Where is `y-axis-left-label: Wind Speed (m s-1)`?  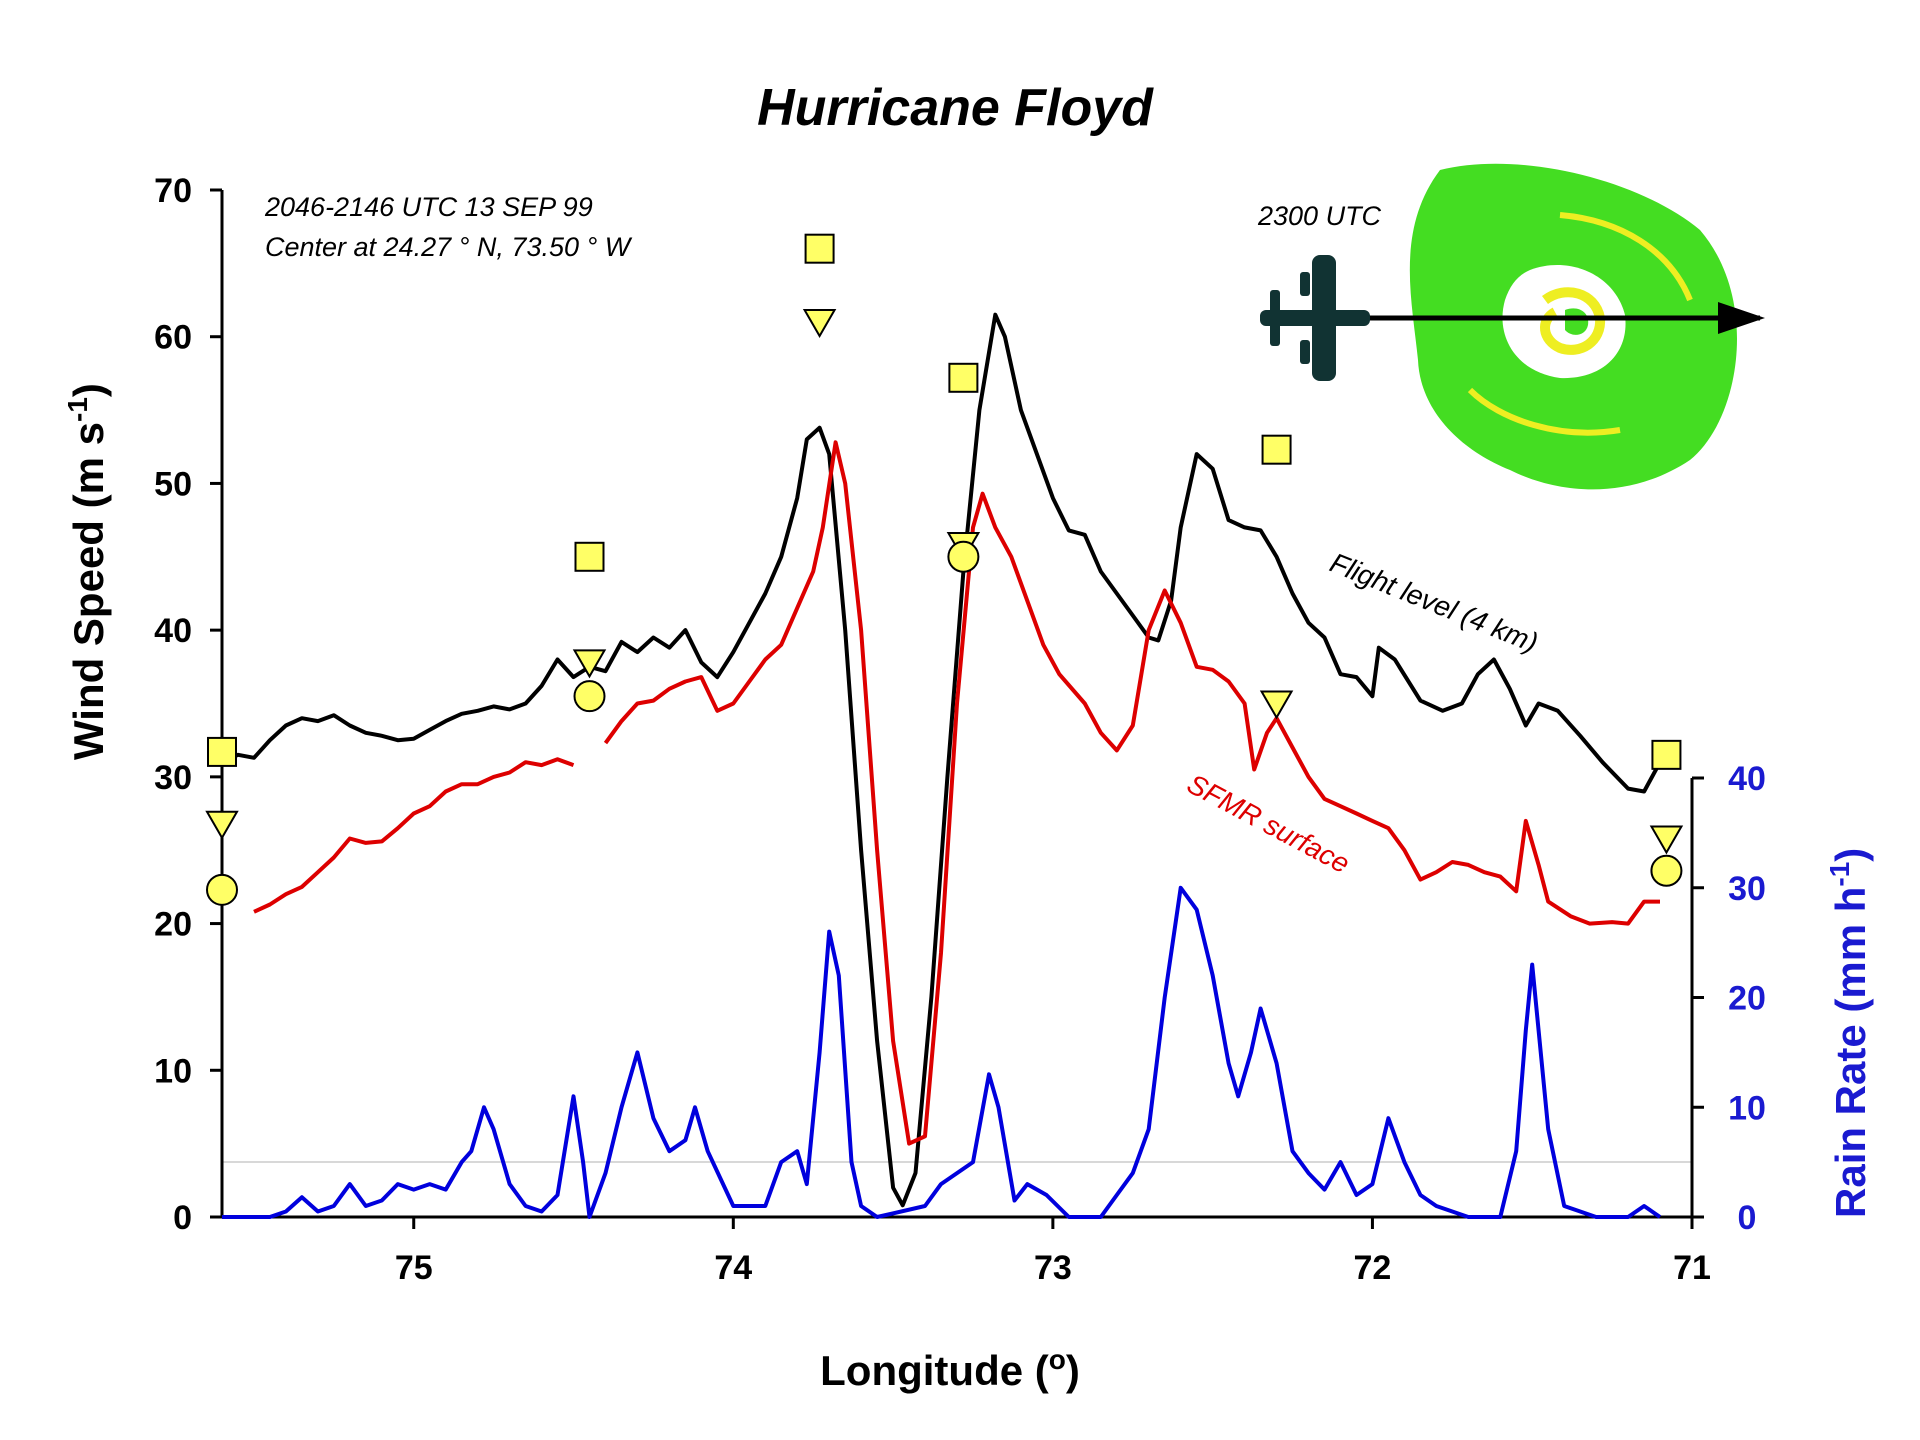 y-axis-left-label: Wind Speed (m s-1) is located at coordinates (87, 571).